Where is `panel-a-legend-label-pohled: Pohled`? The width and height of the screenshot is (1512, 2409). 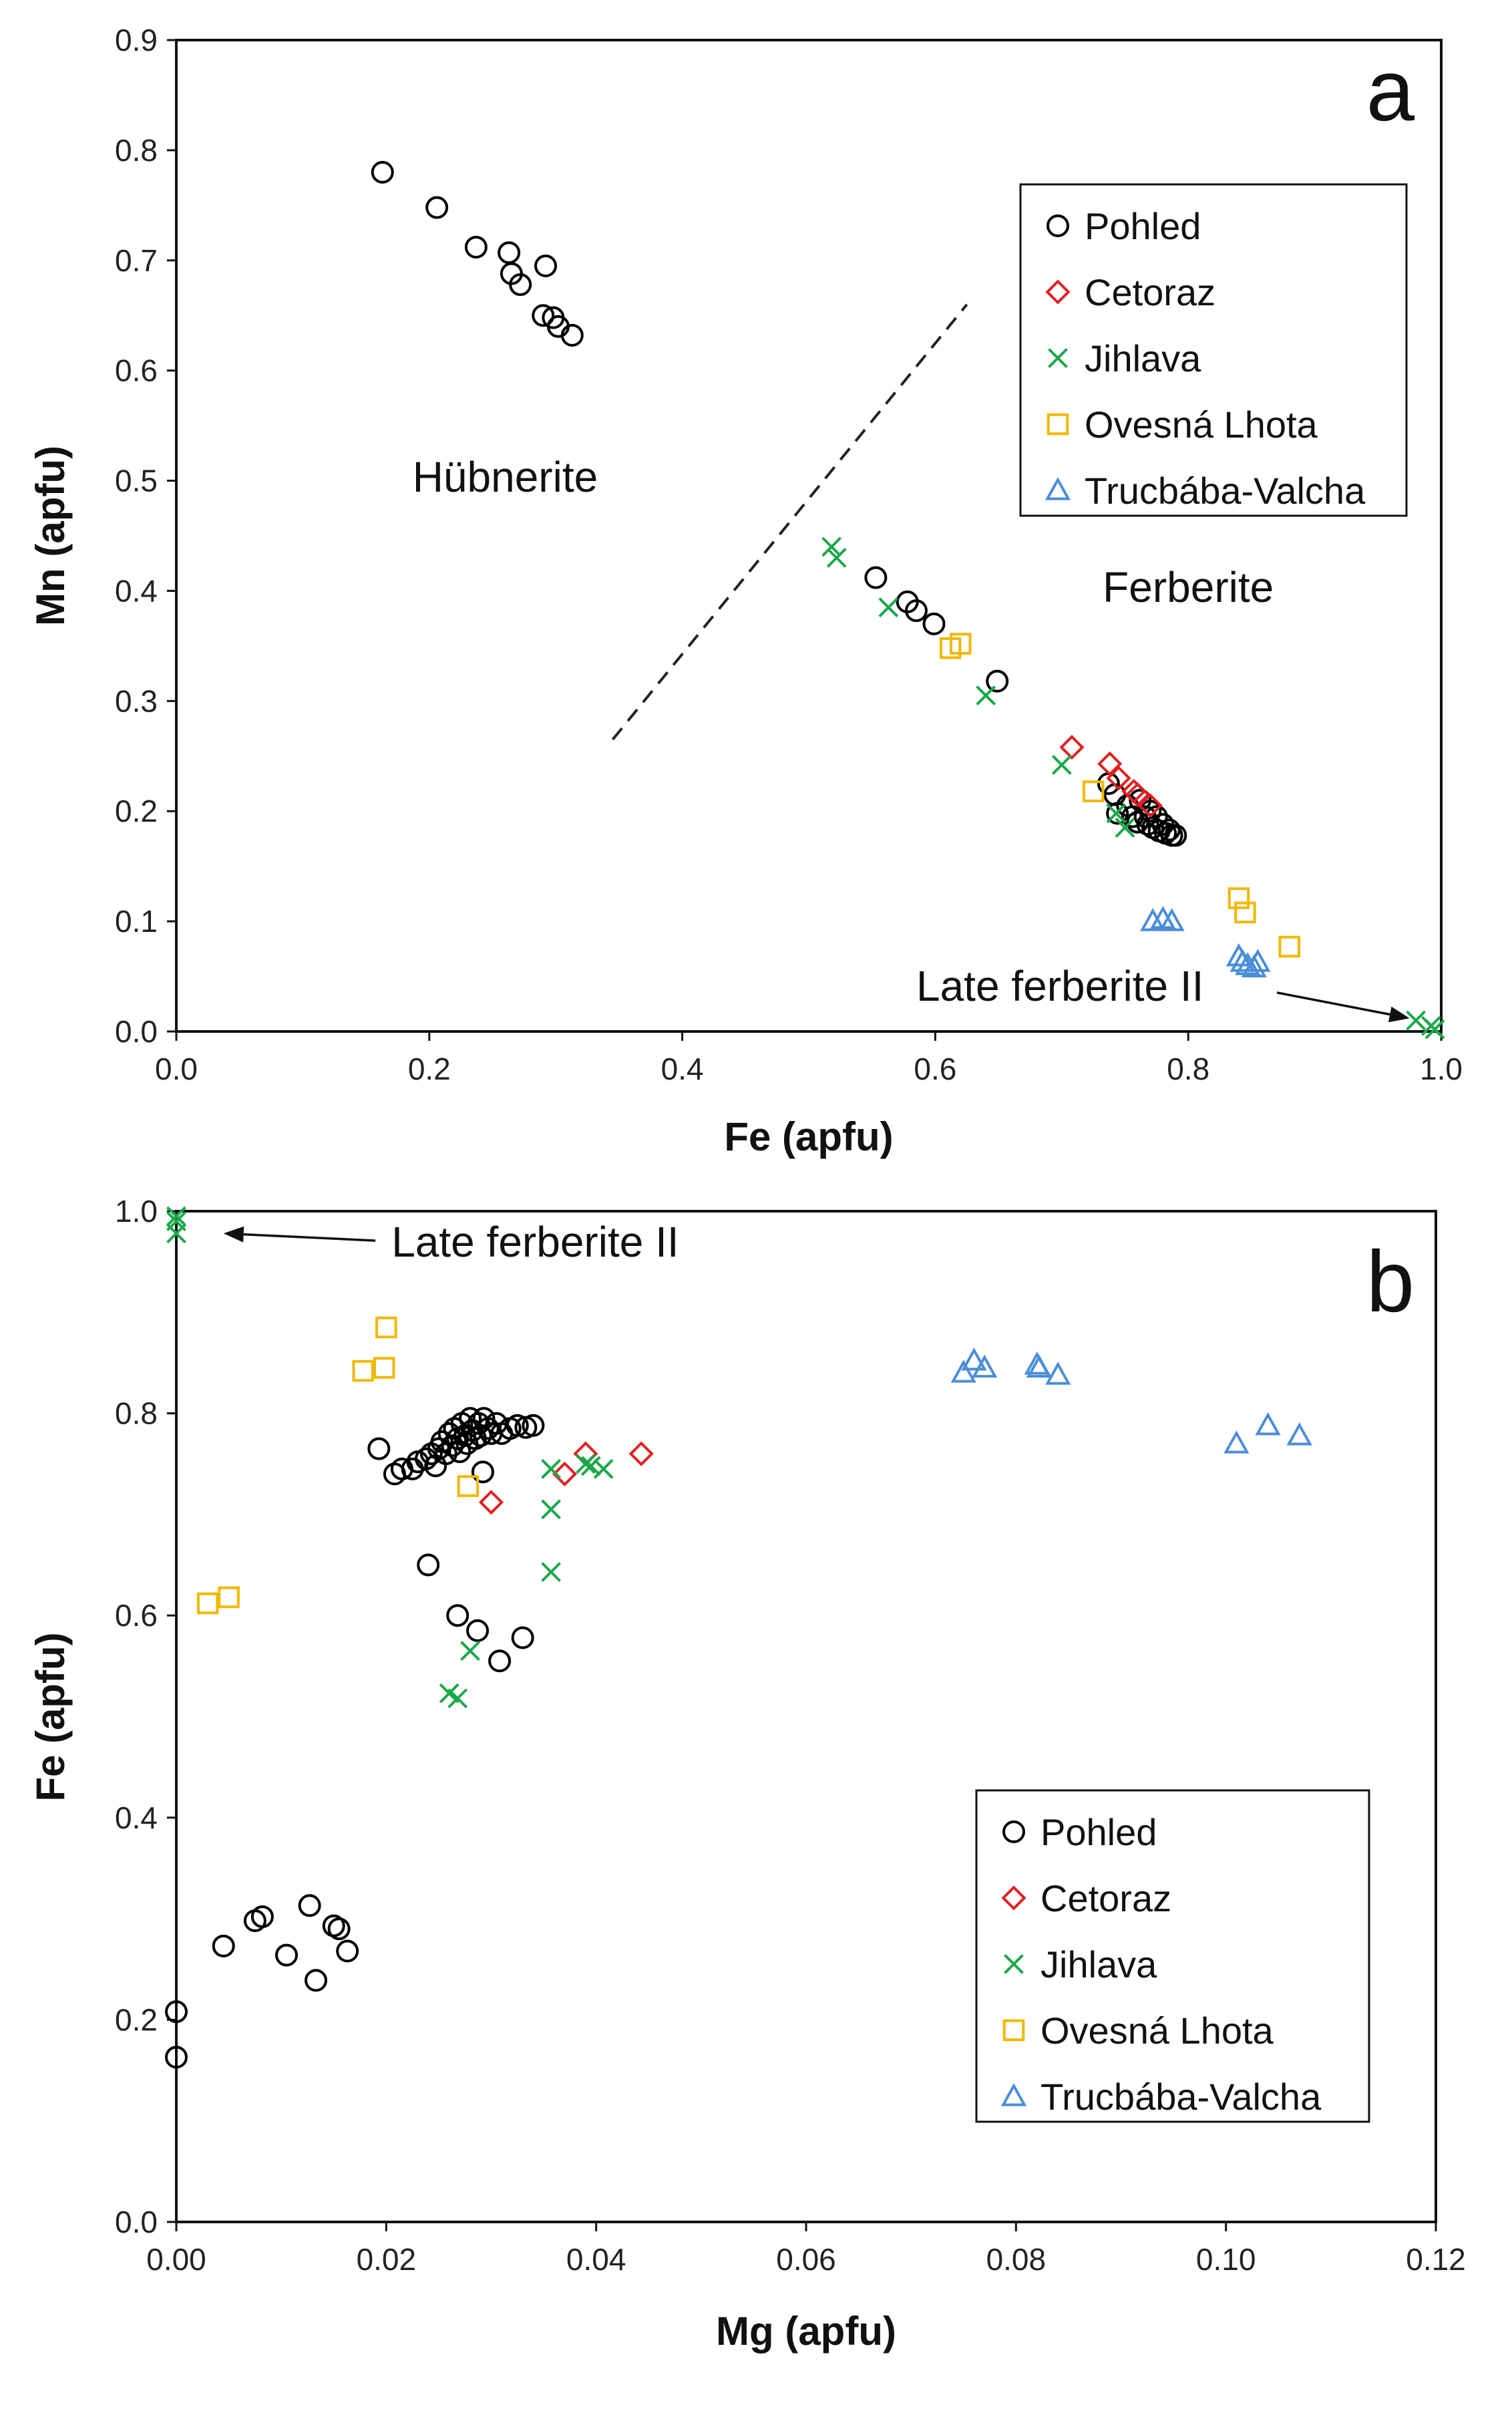 panel-a-legend-label-pohled: Pohled is located at coordinates (1143, 226).